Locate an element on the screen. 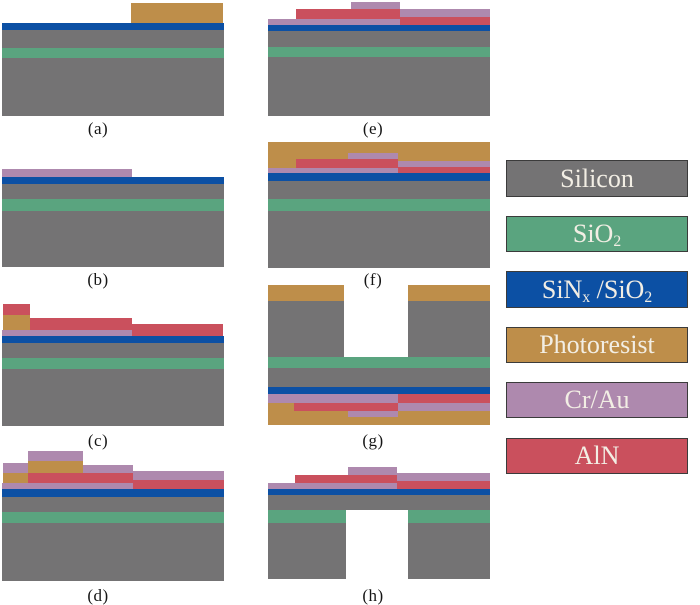 Image resolution: width=700 pixels, height=605 pixels. legend-item-silicon: Silicon is located at coordinates (597, 178).